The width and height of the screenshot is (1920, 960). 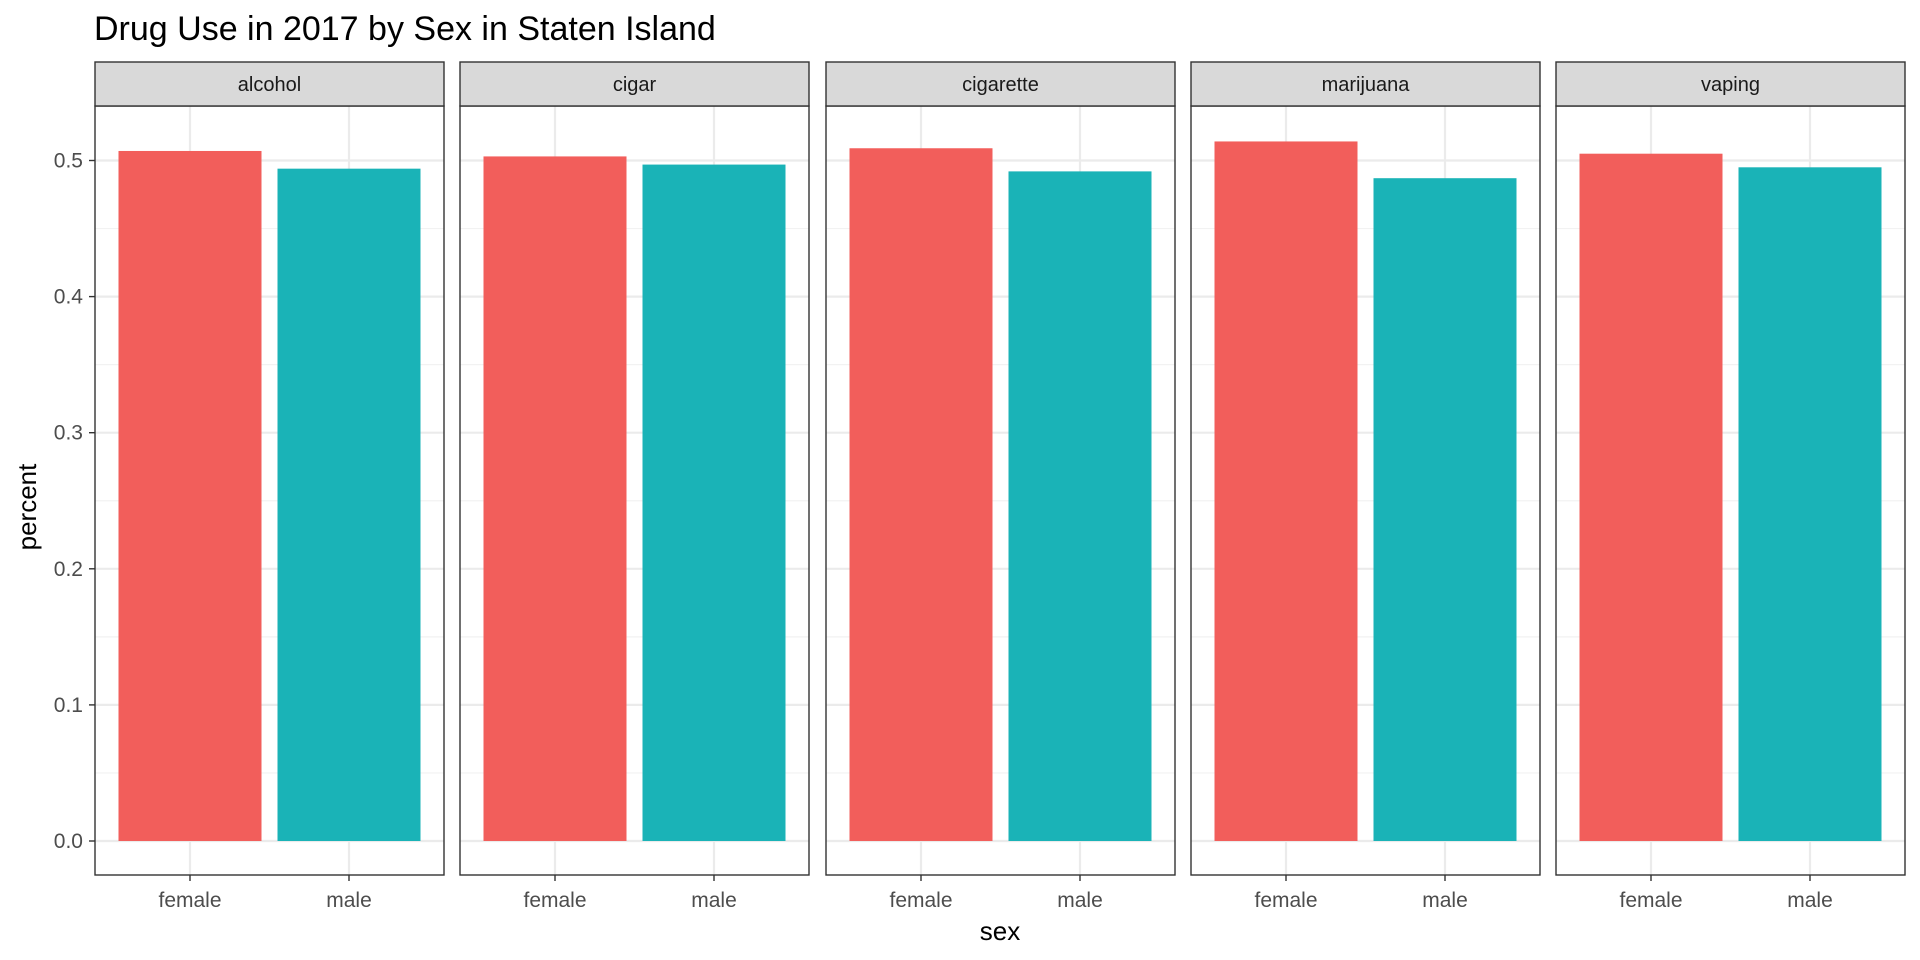 I want to click on facet-strip-label: alcohol, so click(x=269, y=85).